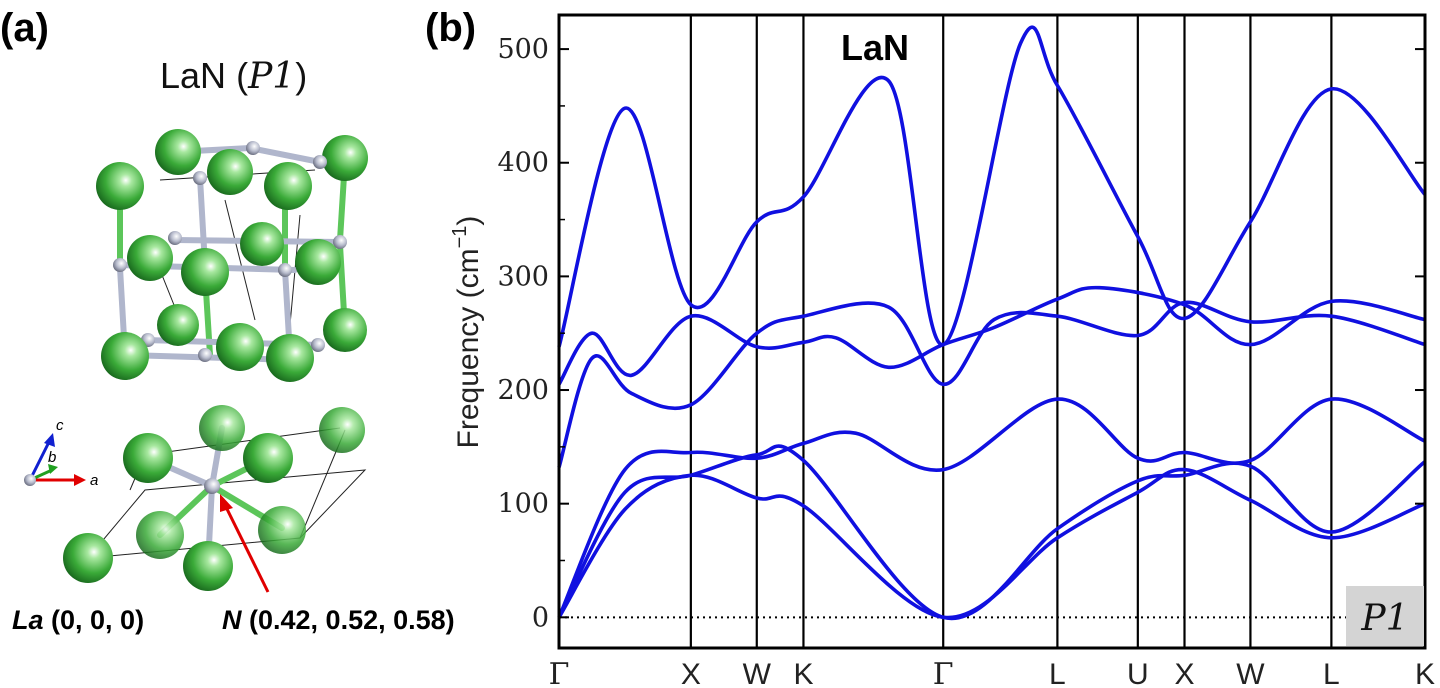 Image resolution: width=1440 pixels, height=688 pixels. I want to click on n-coordinates: N (0.42, 0.52, 0.58), so click(338, 620).